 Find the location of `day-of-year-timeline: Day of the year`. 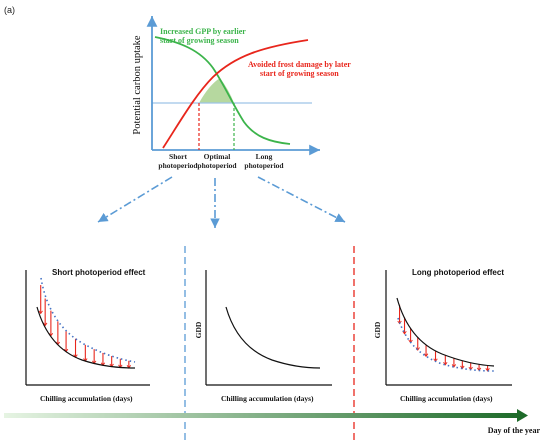

day-of-year-timeline: Day of the year is located at coordinates (272, 422).